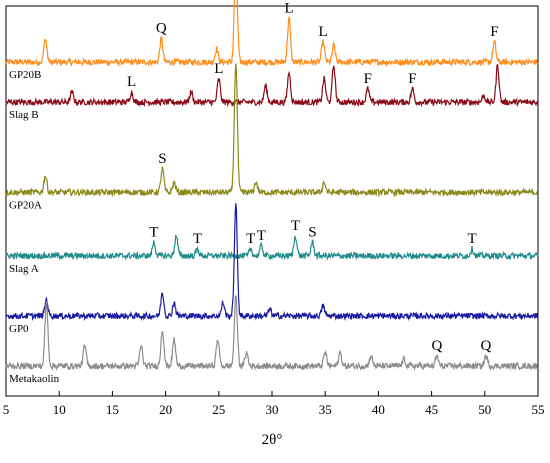 Image resolution: width=550 pixels, height=463 pixels. I want to click on series-label-gp20b: GP20B, so click(25, 75).